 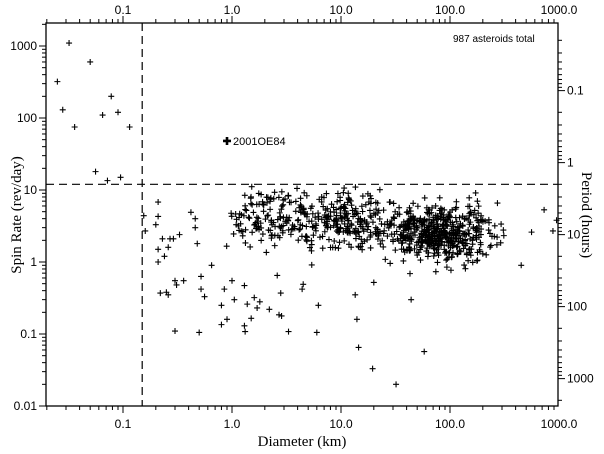 I want to click on x-axis-title: Diameter (km), so click(x=302, y=442).